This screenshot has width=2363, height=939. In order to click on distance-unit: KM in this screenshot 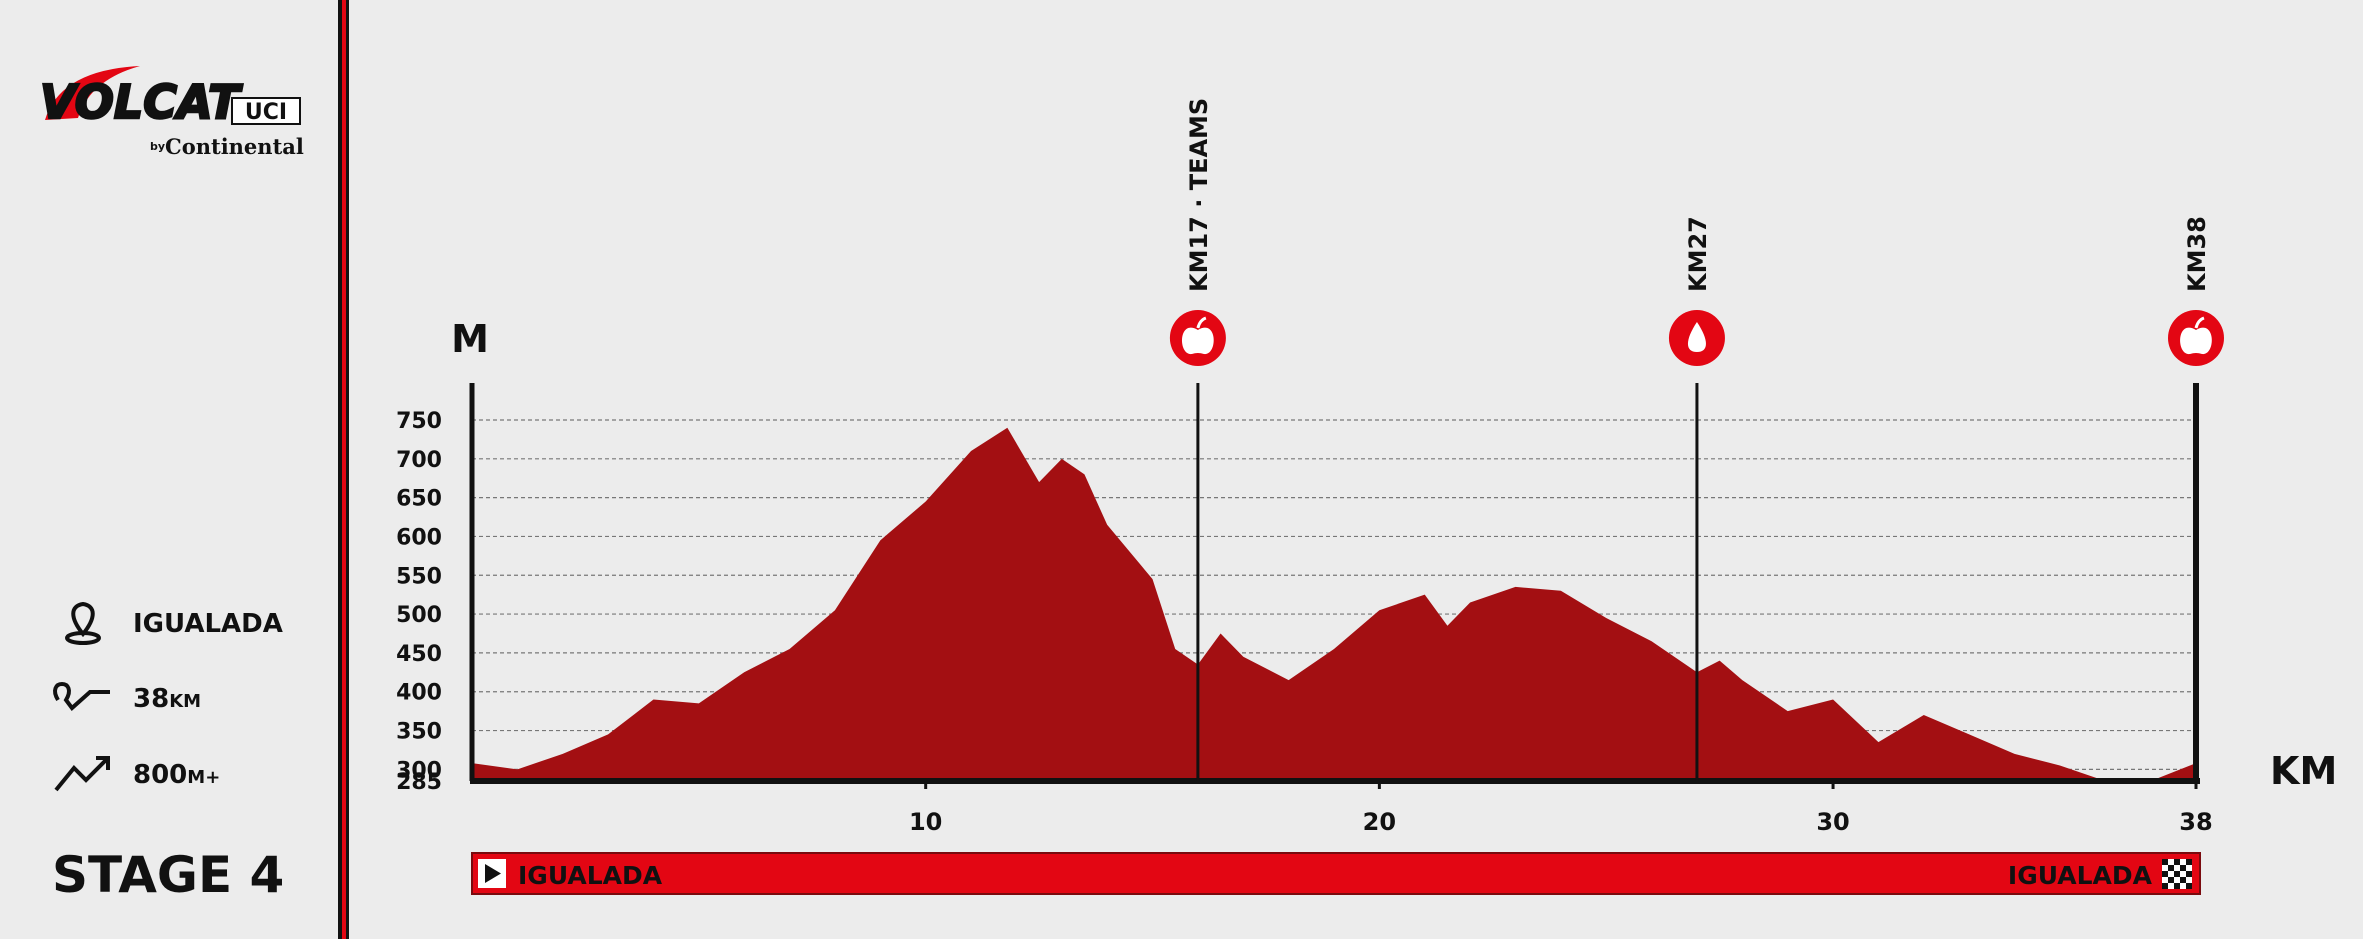, I will do `click(185, 701)`.